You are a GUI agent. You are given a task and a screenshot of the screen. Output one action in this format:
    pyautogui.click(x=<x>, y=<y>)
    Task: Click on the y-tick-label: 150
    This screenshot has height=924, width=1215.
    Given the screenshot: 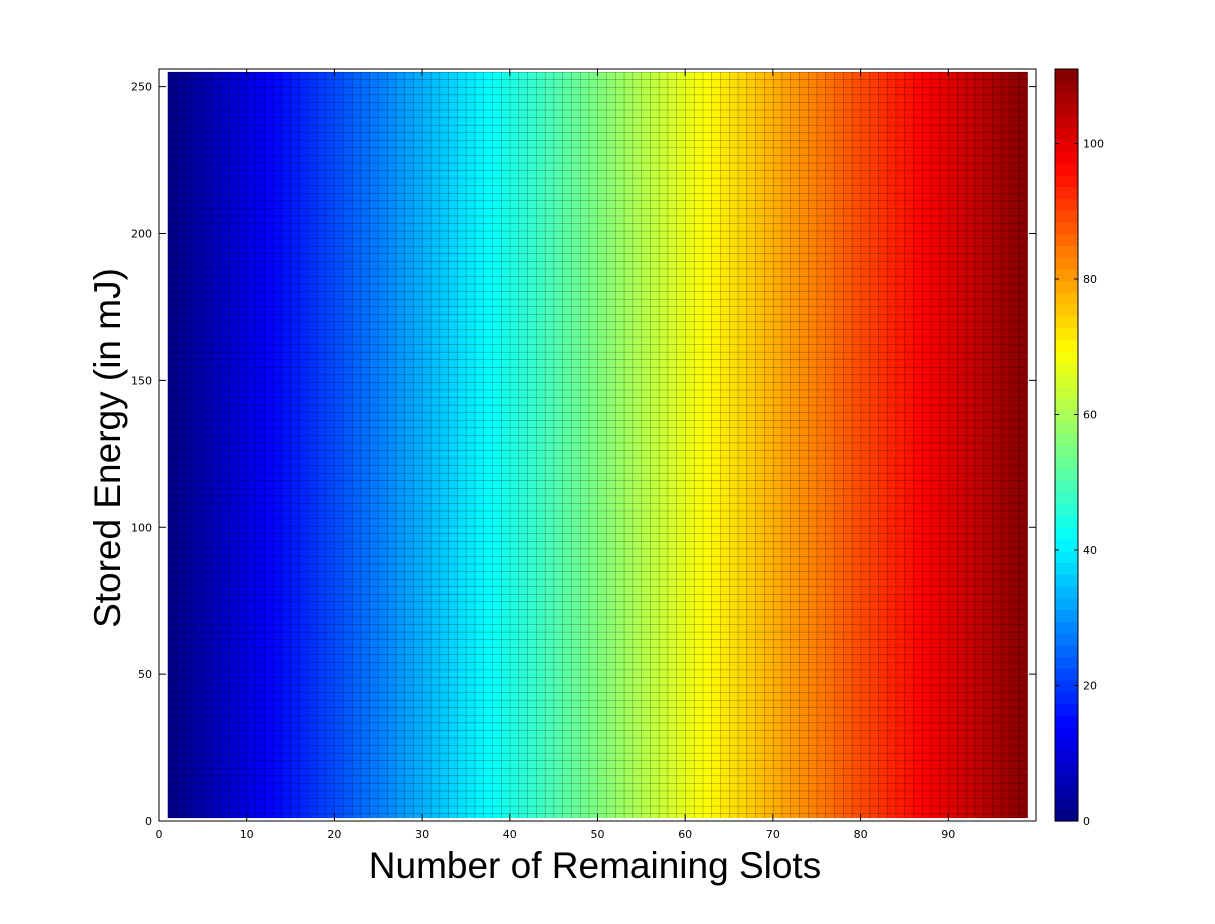 What is the action you would take?
    pyautogui.click(x=141, y=380)
    